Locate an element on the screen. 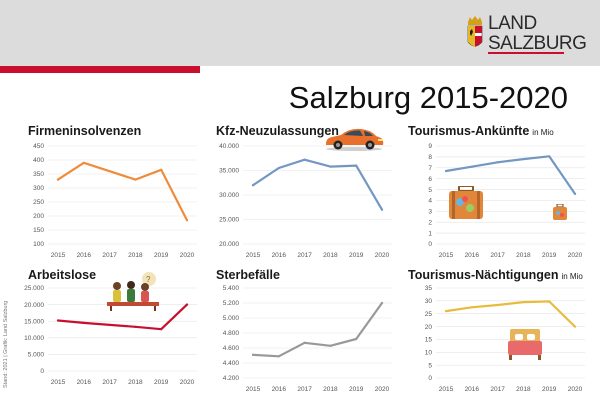  y-tick-label: 8 is located at coordinates (430, 157).